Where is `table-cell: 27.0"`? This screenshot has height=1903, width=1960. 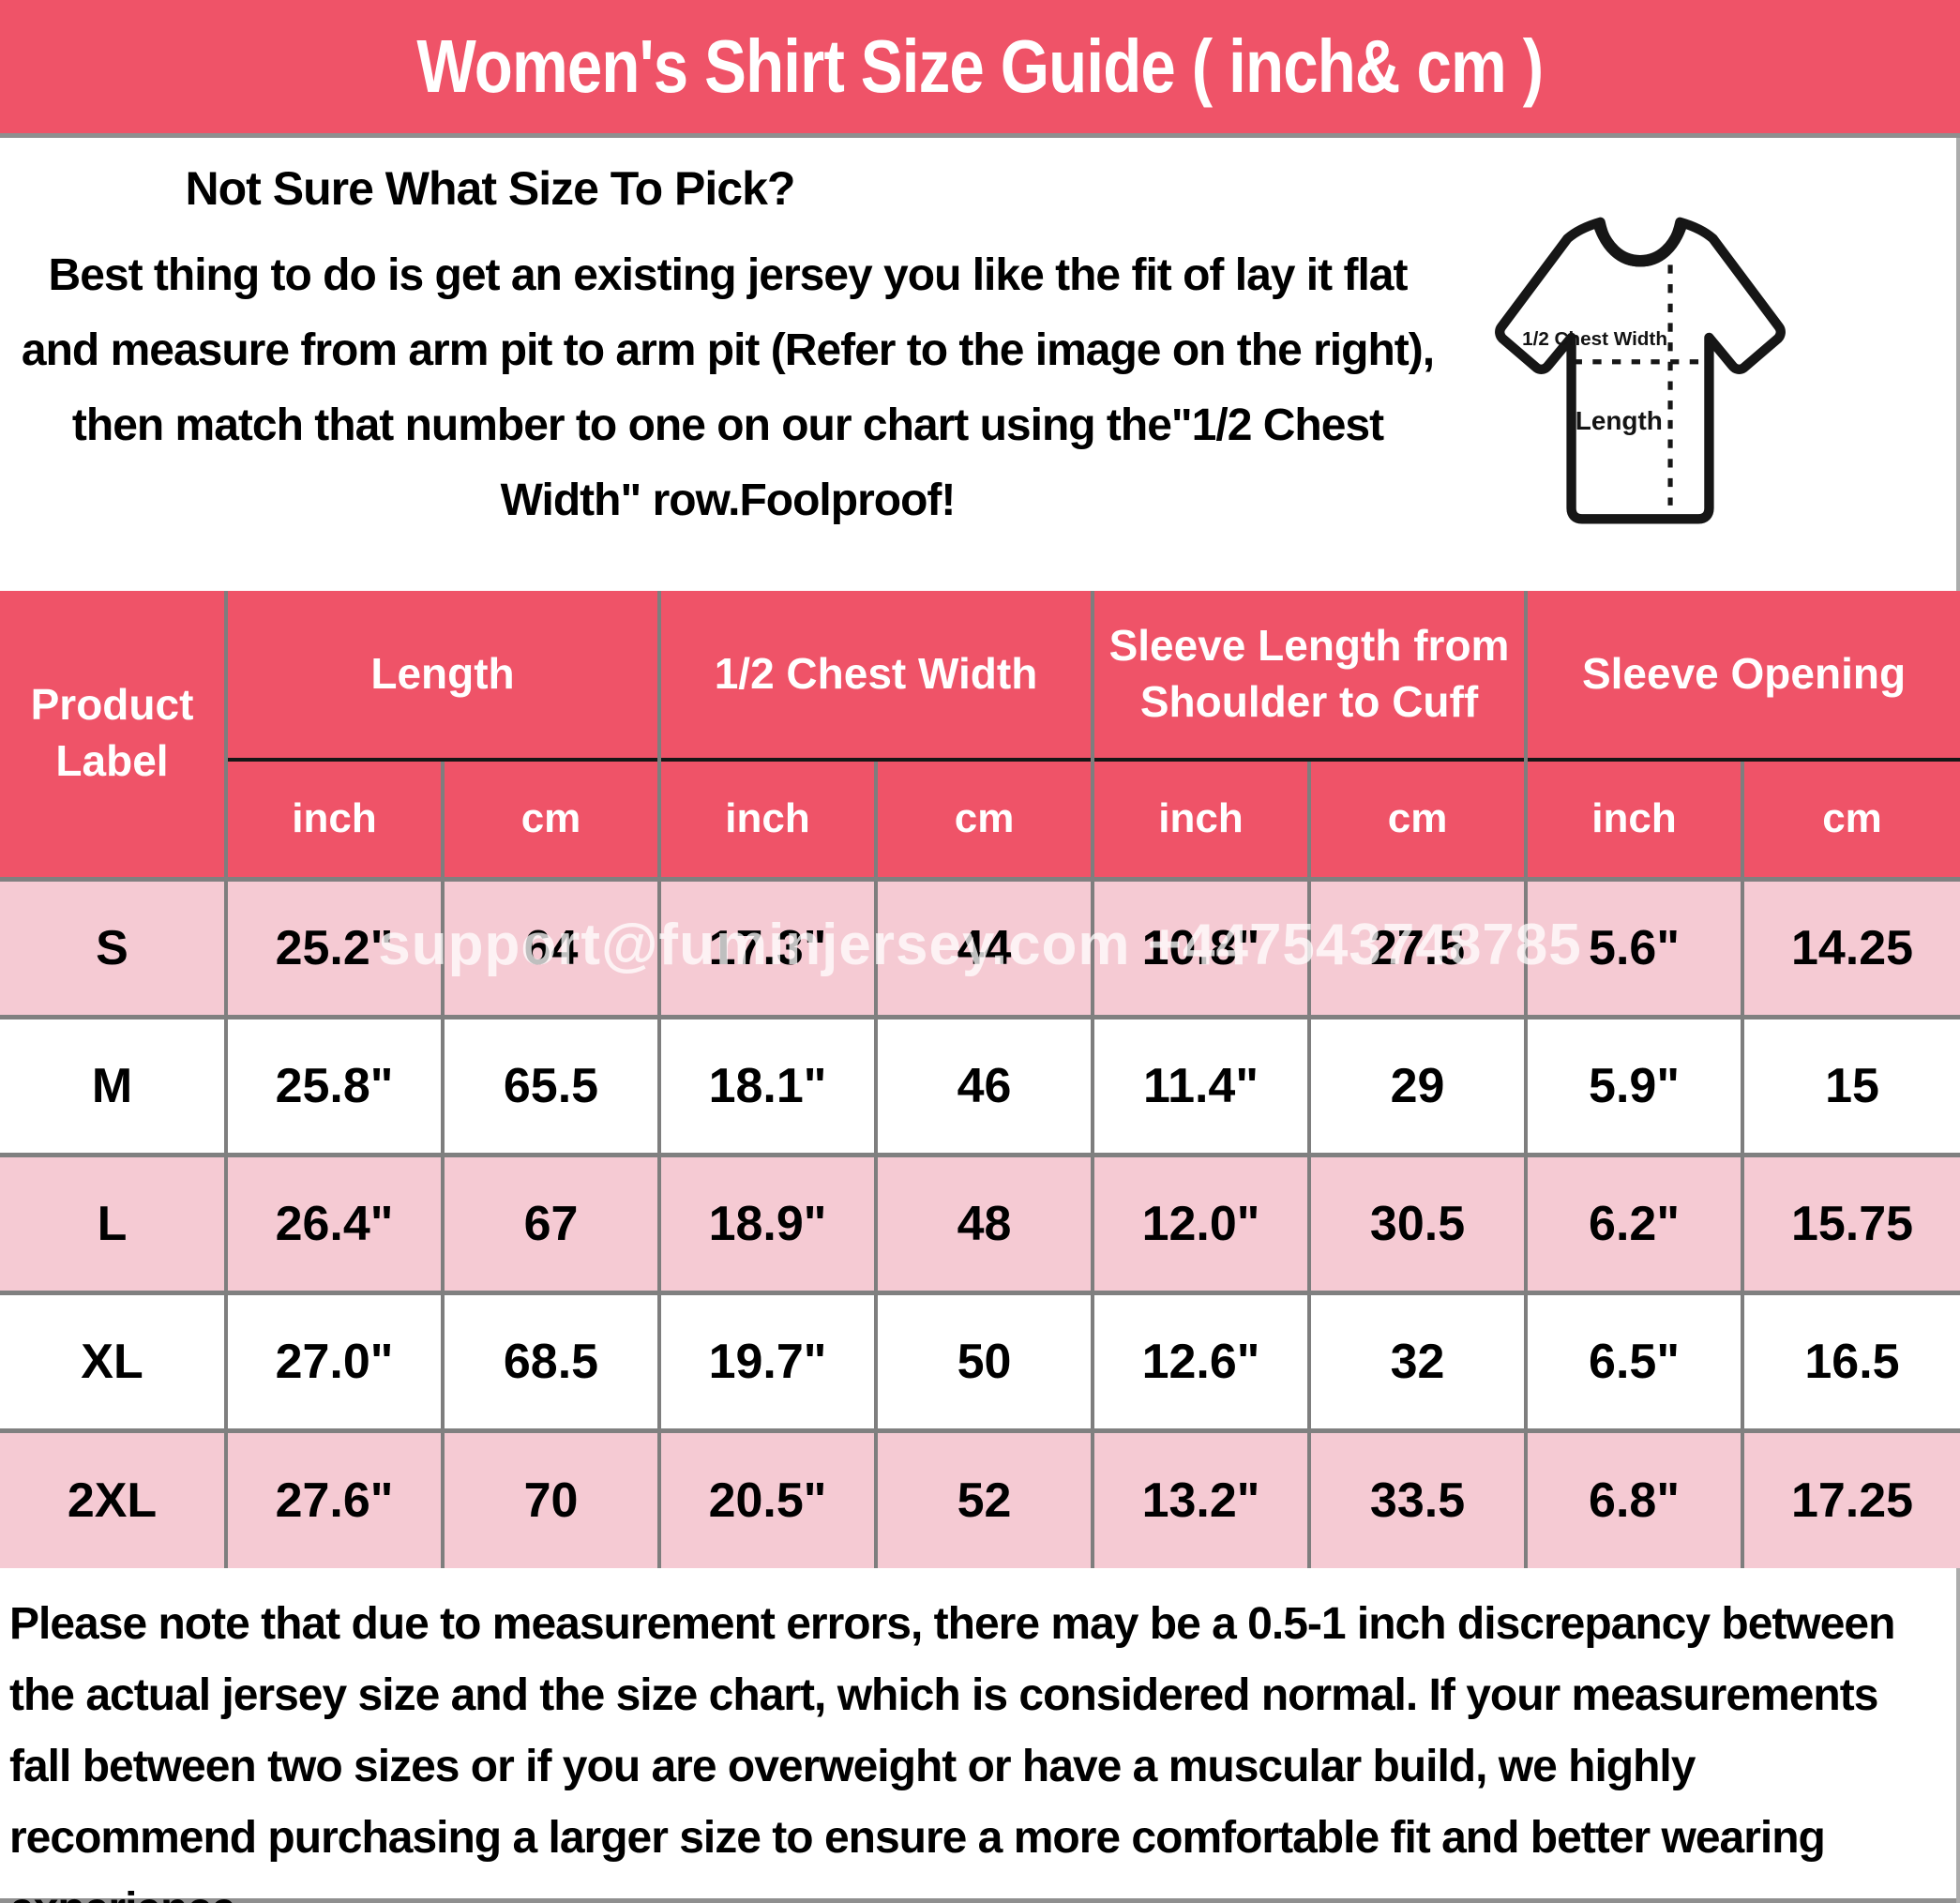 table-cell: 27.0" is located at coordinates (333, 1360).